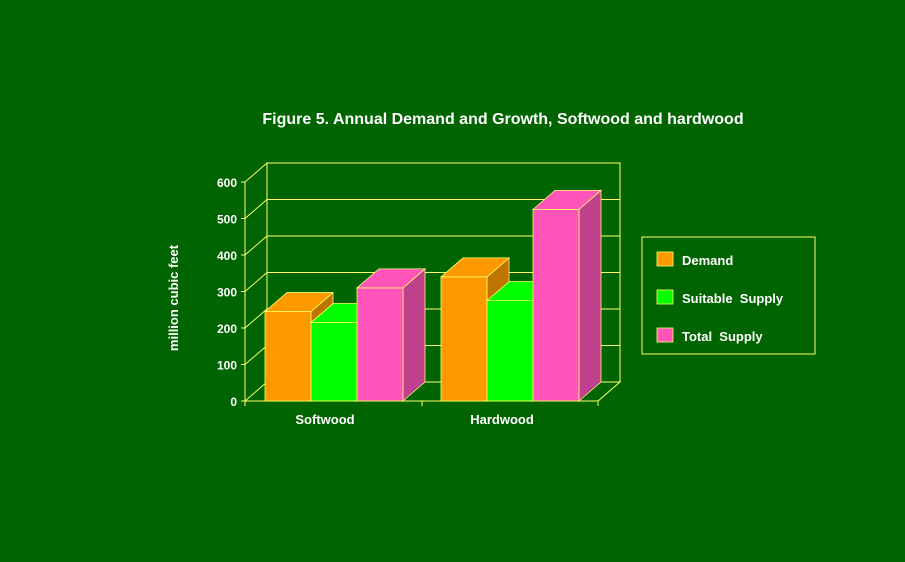 Image resolution: width=905 pixels, height=562 pixels. I want to click on legend-label: Suitable Supply, so click(733, 298).